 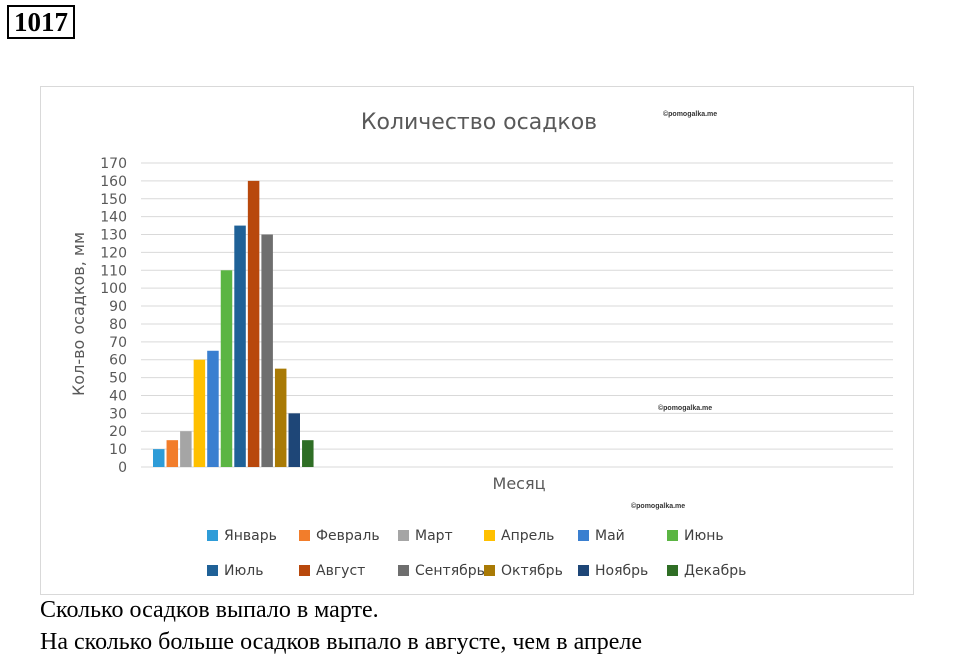 I want to click on y-tick-label: 100, so click(x=113, y=289).